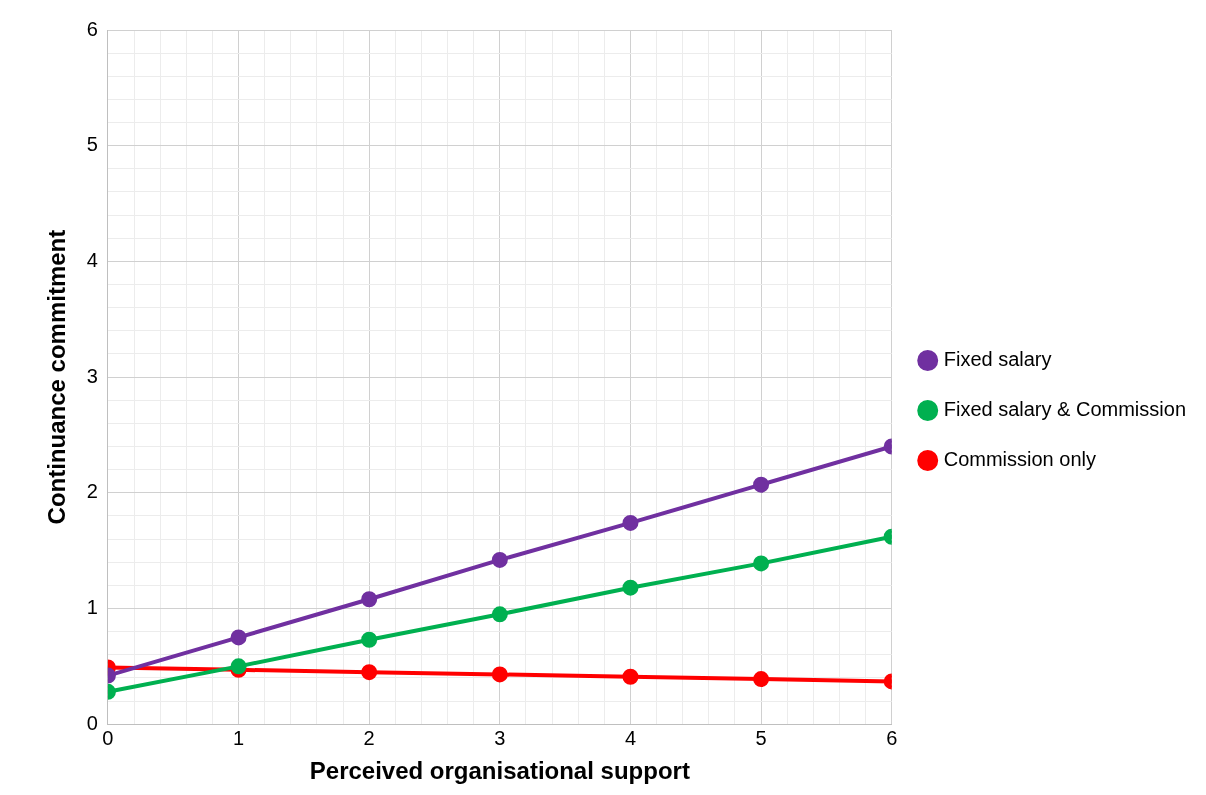 This screenshot has width=1206, height=795. I want to click on y-tick-label: 6, so click(92, 28).